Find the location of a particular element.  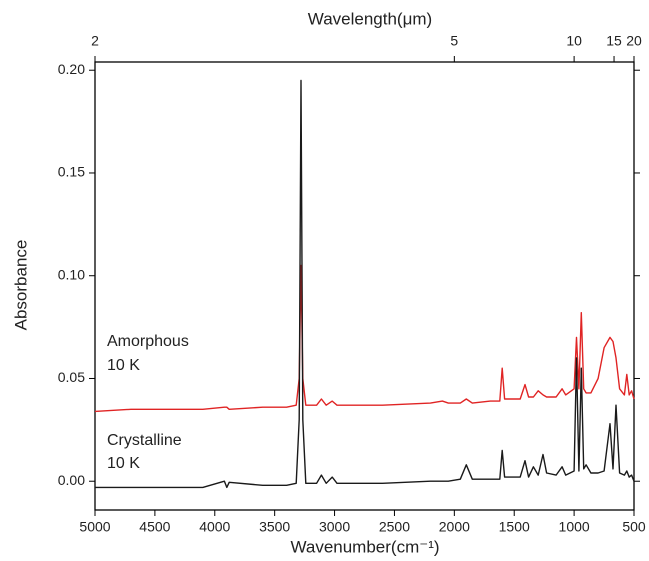

y-tick-label: 0.10 is located at coordinates (71, 274).